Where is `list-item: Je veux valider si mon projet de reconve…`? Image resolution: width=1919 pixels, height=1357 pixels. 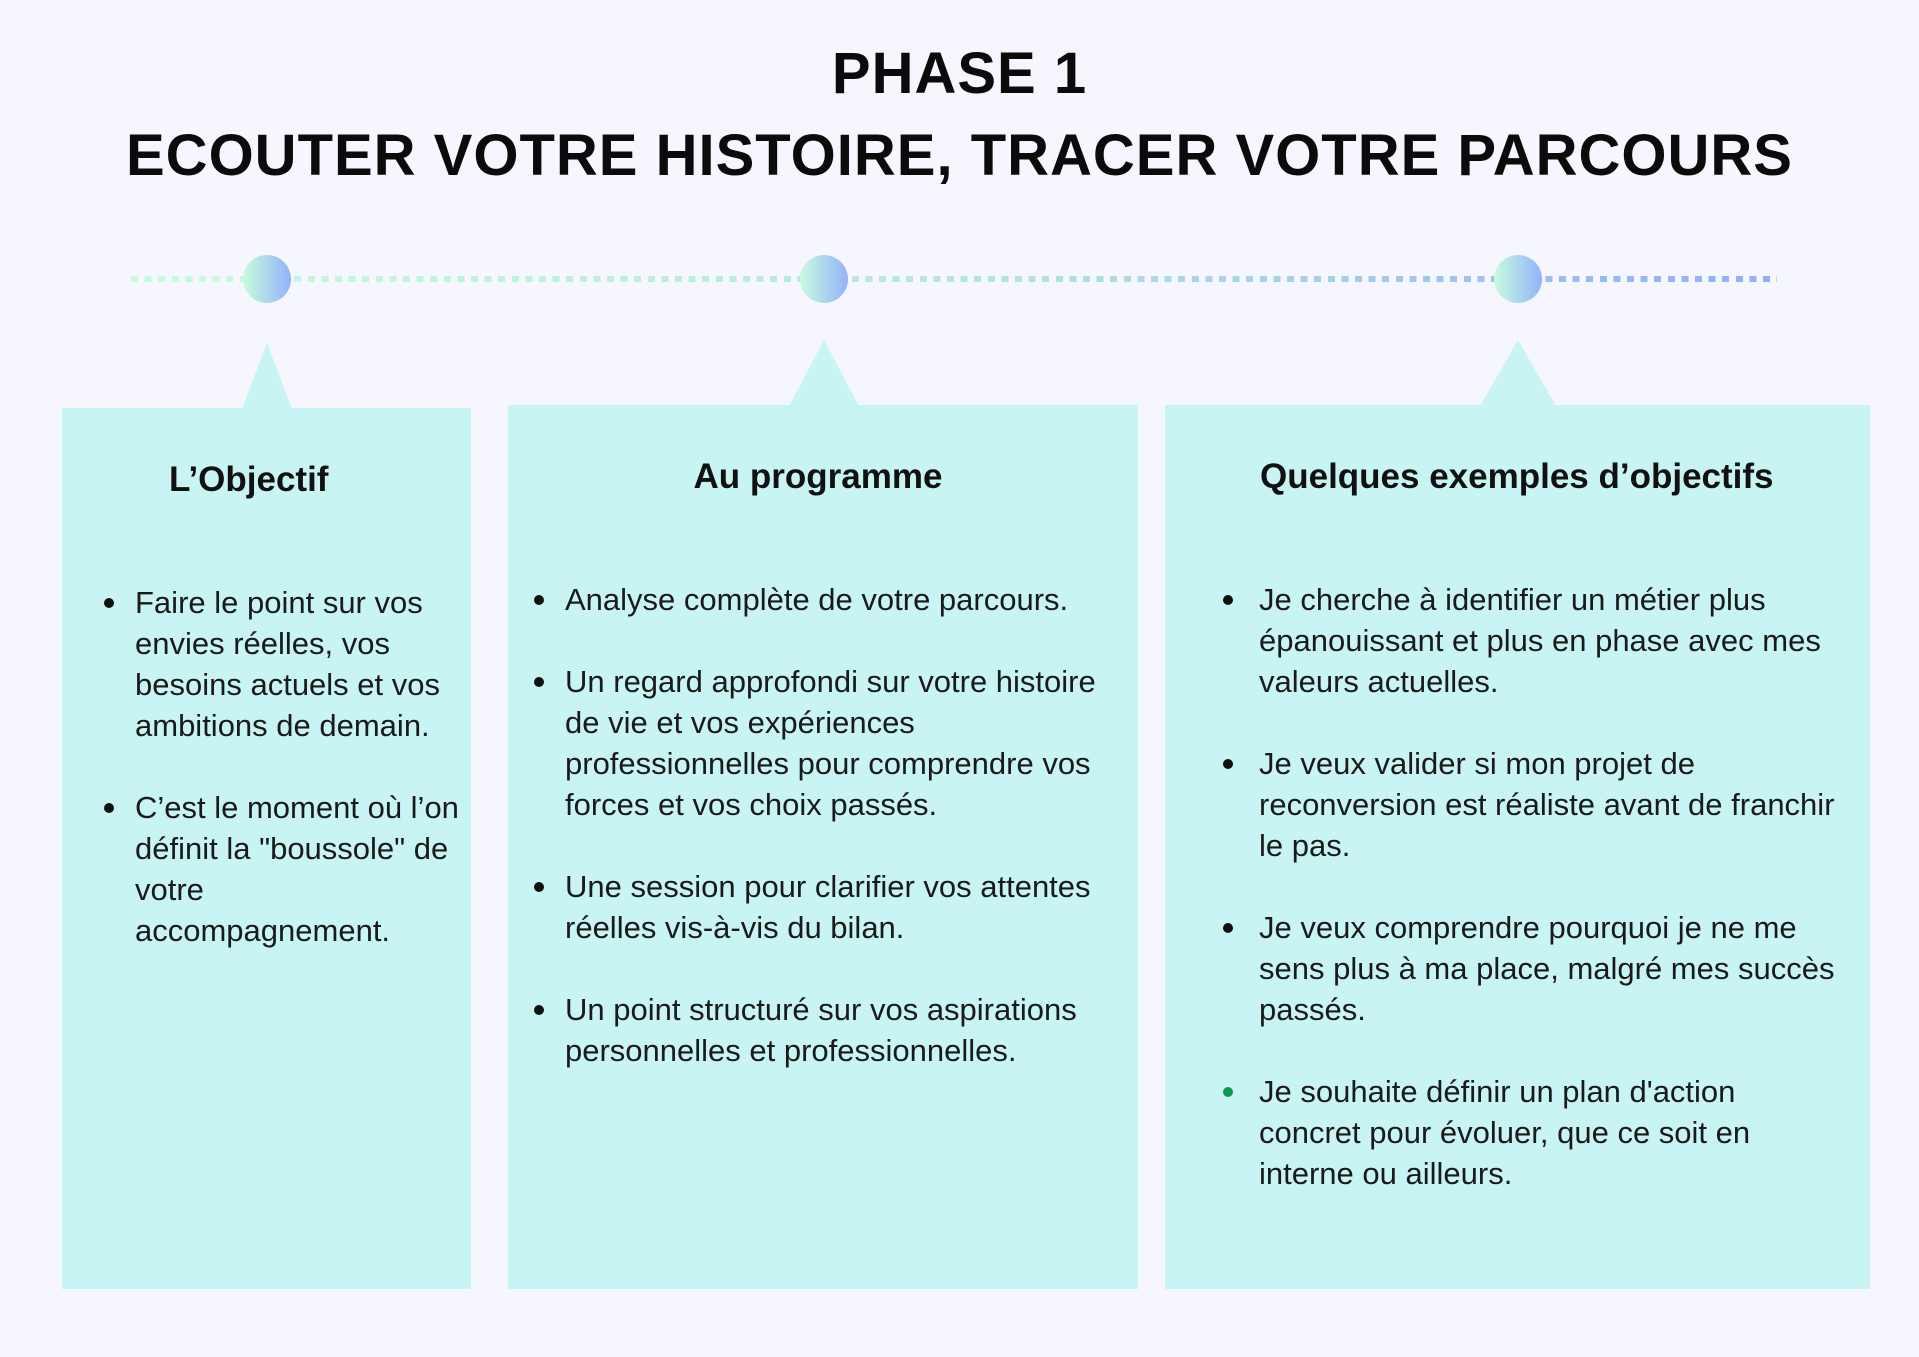
list-item: Je veux valider si mon projet de reconve… is located at coordinates (1531, 804).